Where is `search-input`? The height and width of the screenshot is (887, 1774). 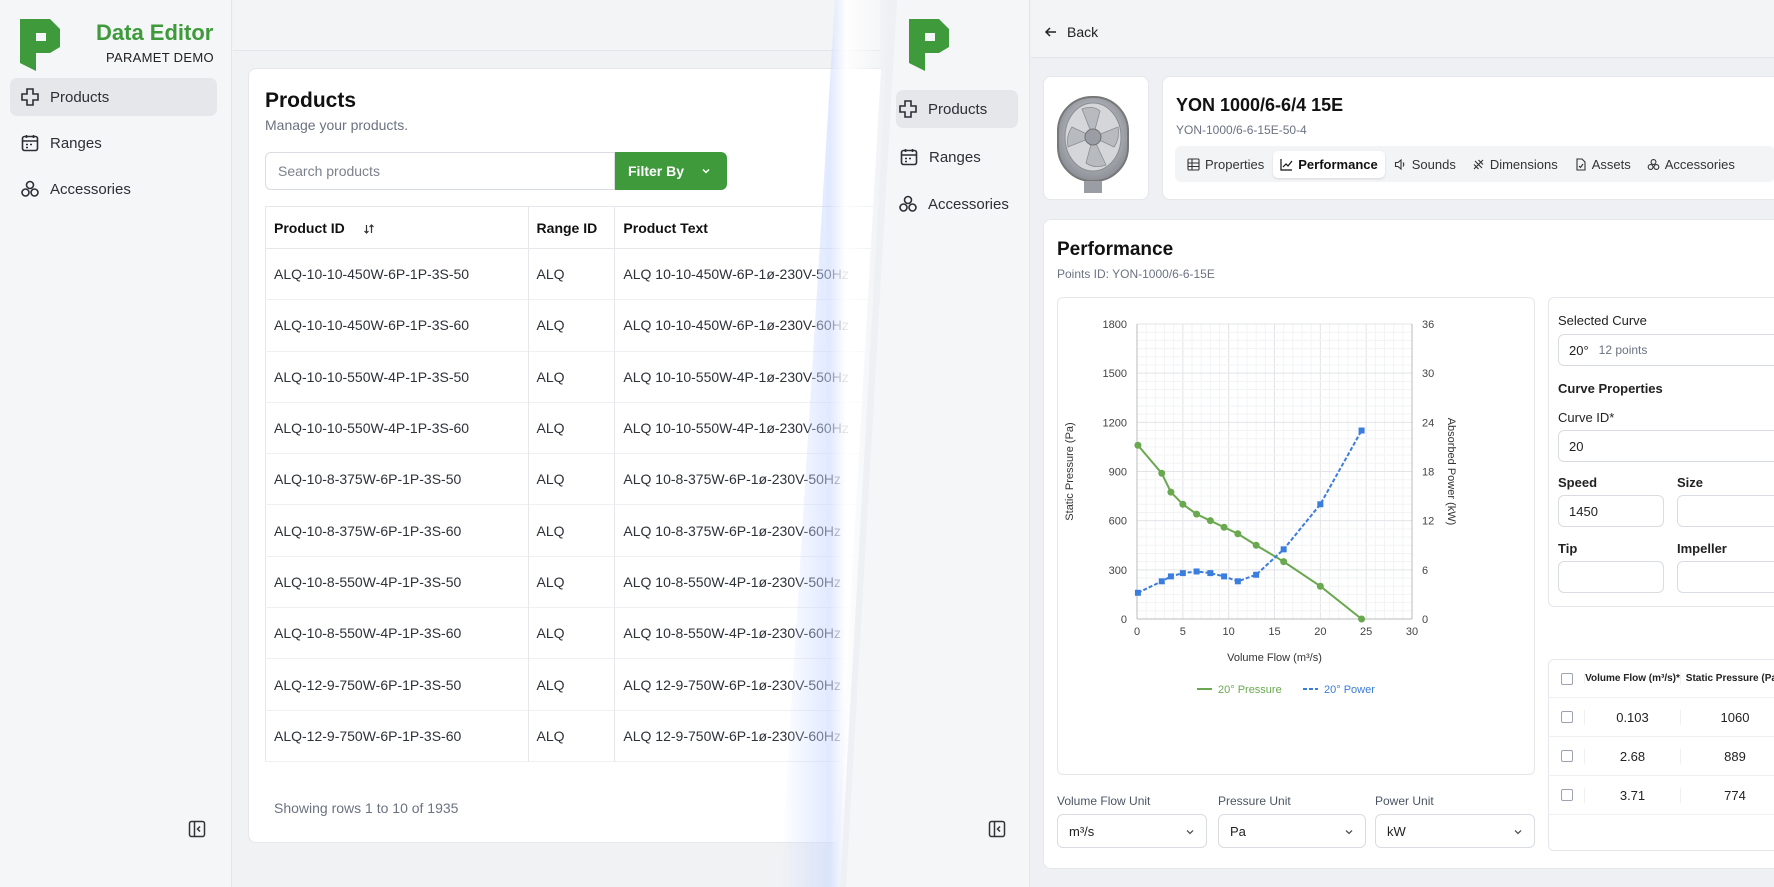
search-input is located at coordinates (440, 171).